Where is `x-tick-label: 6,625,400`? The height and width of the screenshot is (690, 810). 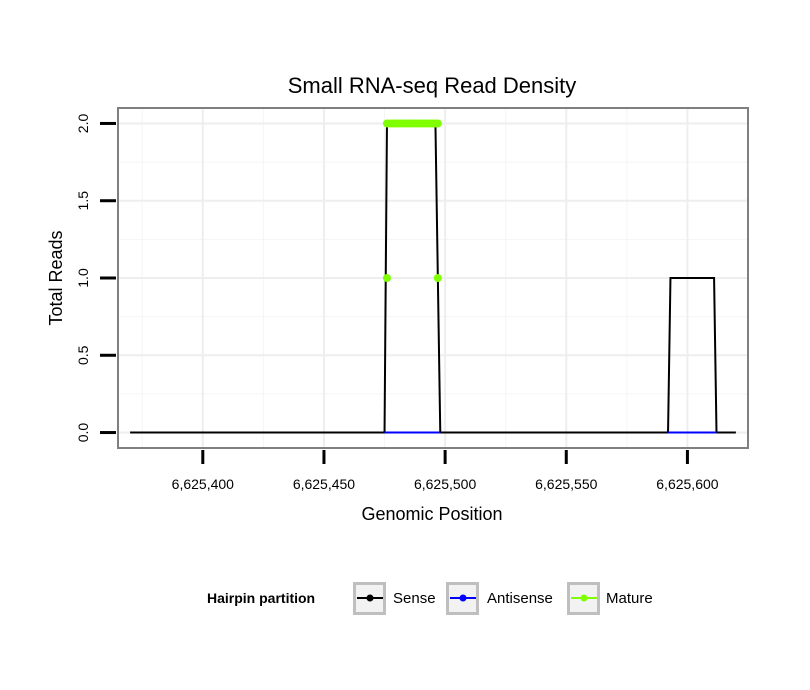 x-tick-label: 6,625,400 is located at coordinates (203, 484).